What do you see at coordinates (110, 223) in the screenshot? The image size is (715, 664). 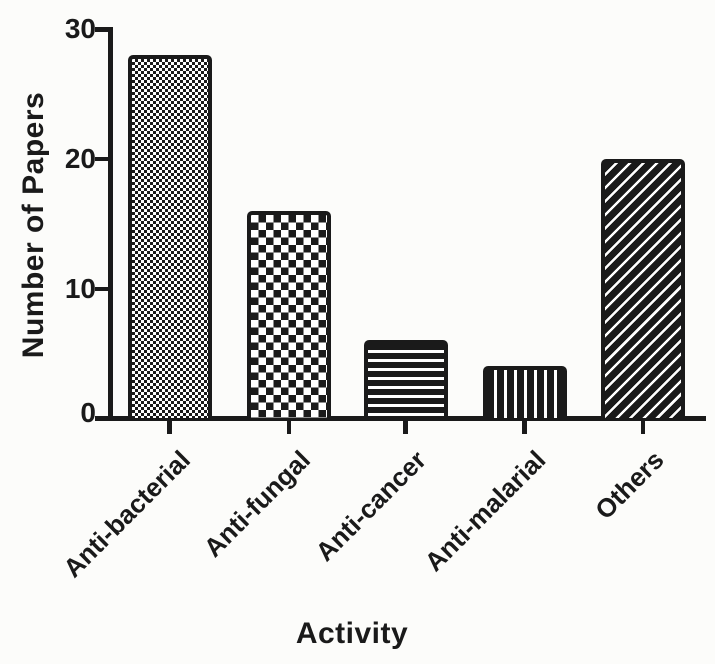 I see `y-axis-line` at bounding box center [110, 223].